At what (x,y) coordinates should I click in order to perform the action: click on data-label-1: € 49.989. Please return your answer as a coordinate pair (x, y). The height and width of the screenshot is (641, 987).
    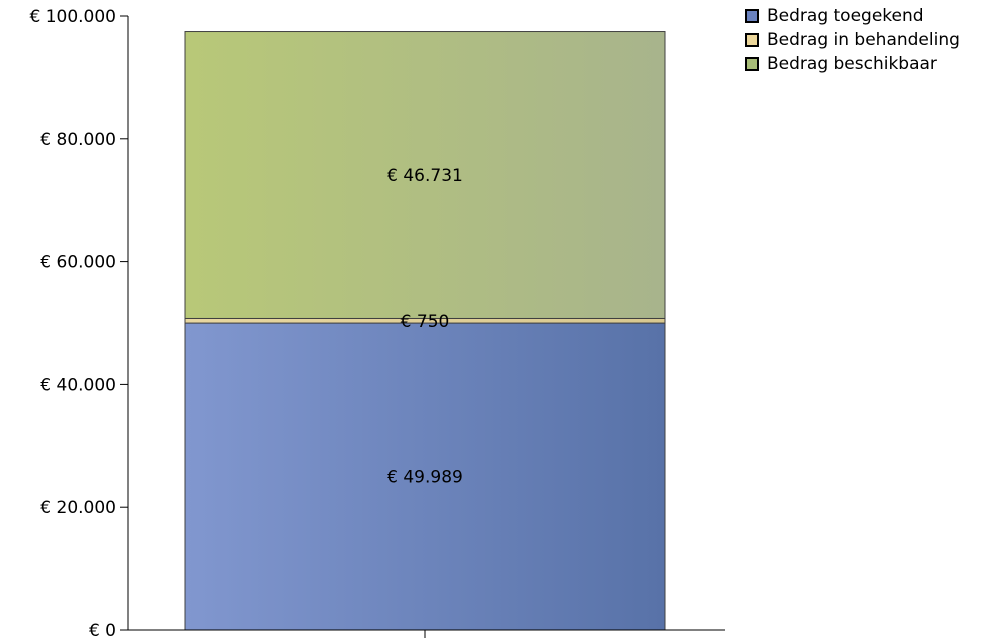
    Looking at the image, I should click on (425, 478).